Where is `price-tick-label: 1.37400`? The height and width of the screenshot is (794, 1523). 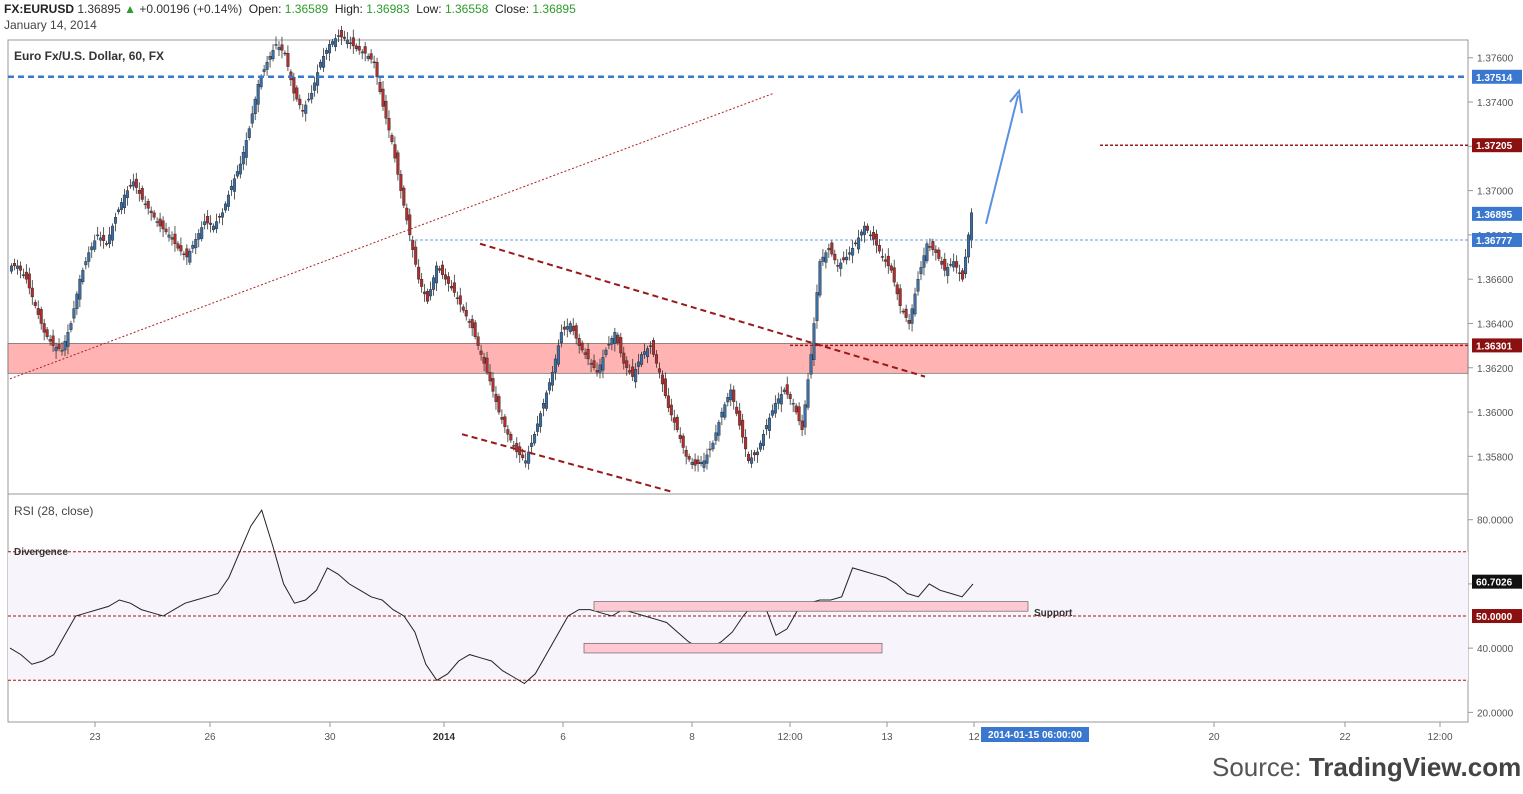 price-tick-label: 1.37400 is located at coordinates (1495, 103).